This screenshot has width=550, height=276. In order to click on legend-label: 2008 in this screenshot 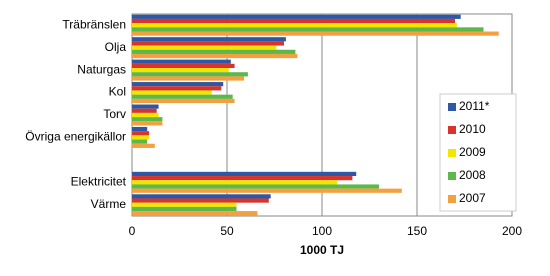, I will do `click(472, 175)`.